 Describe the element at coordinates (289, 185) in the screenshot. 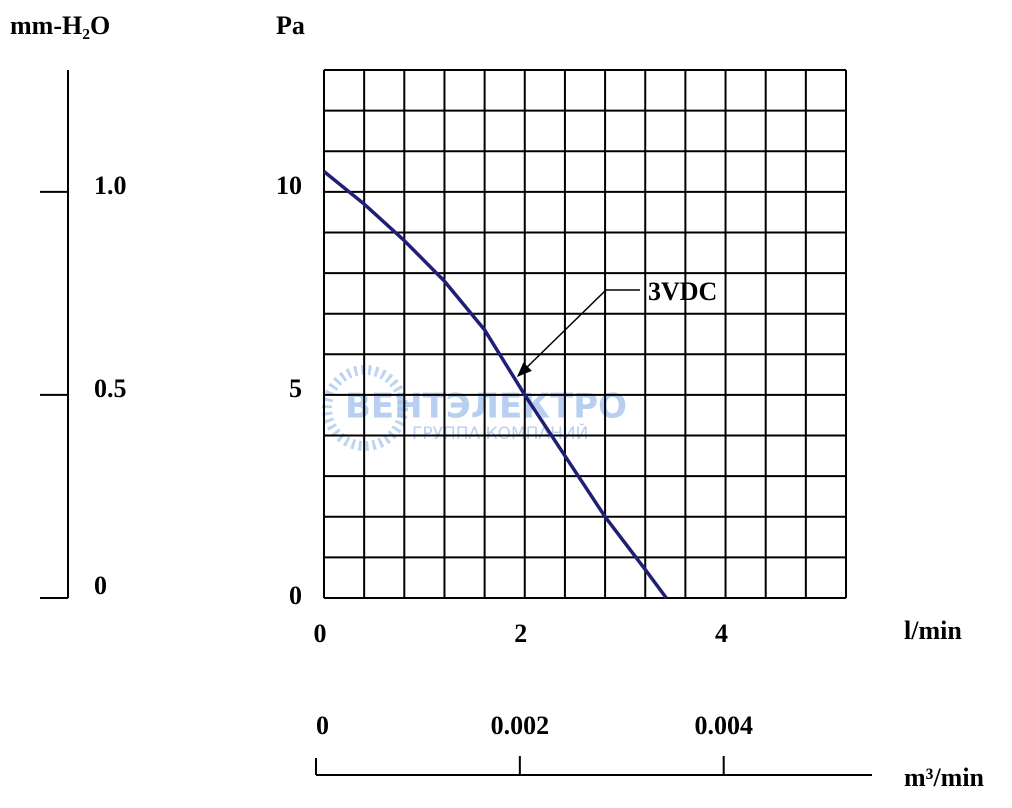

I see `y-tick-label: 10` at that location.